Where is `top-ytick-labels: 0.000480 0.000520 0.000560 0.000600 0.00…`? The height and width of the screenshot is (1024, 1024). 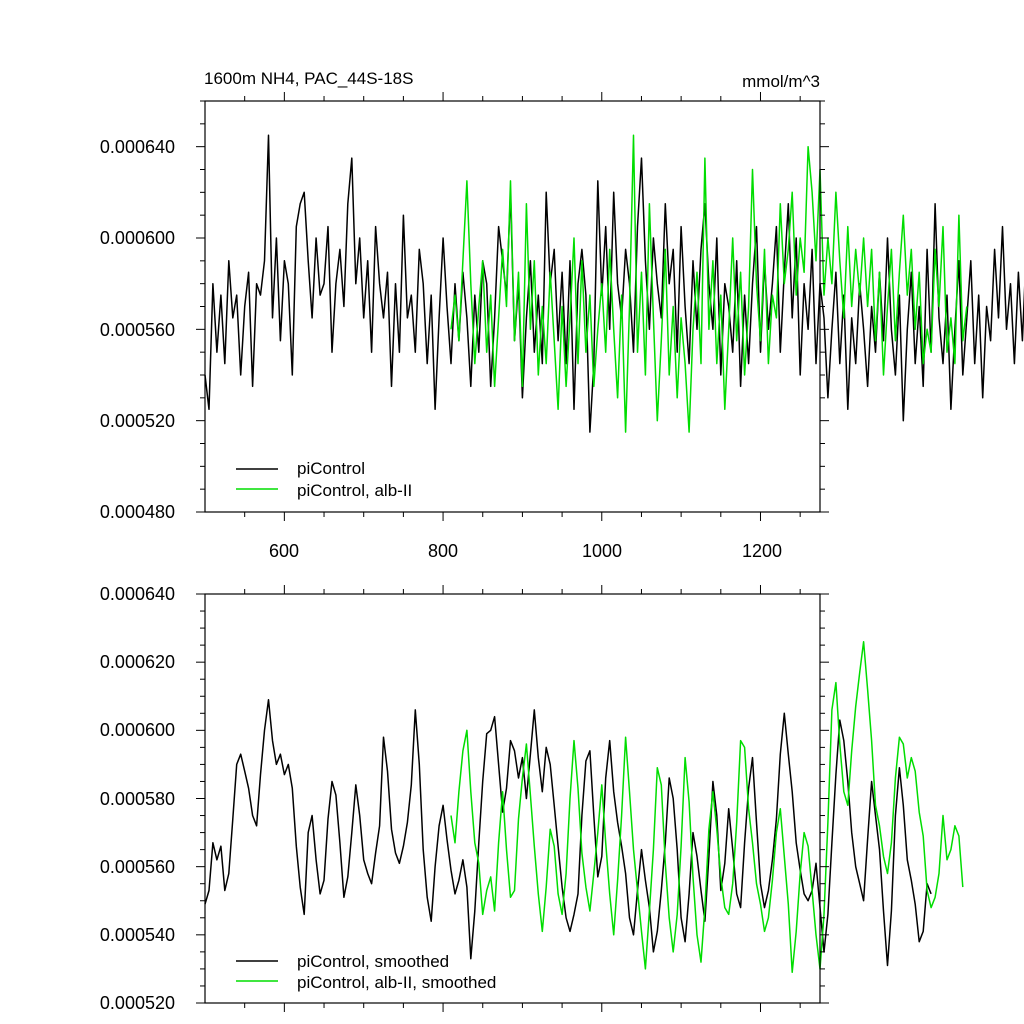
top-ytick-labels: 0.000480 0.000520 0.000560 0.000600 0.00… is located at coordinates (137, 329).